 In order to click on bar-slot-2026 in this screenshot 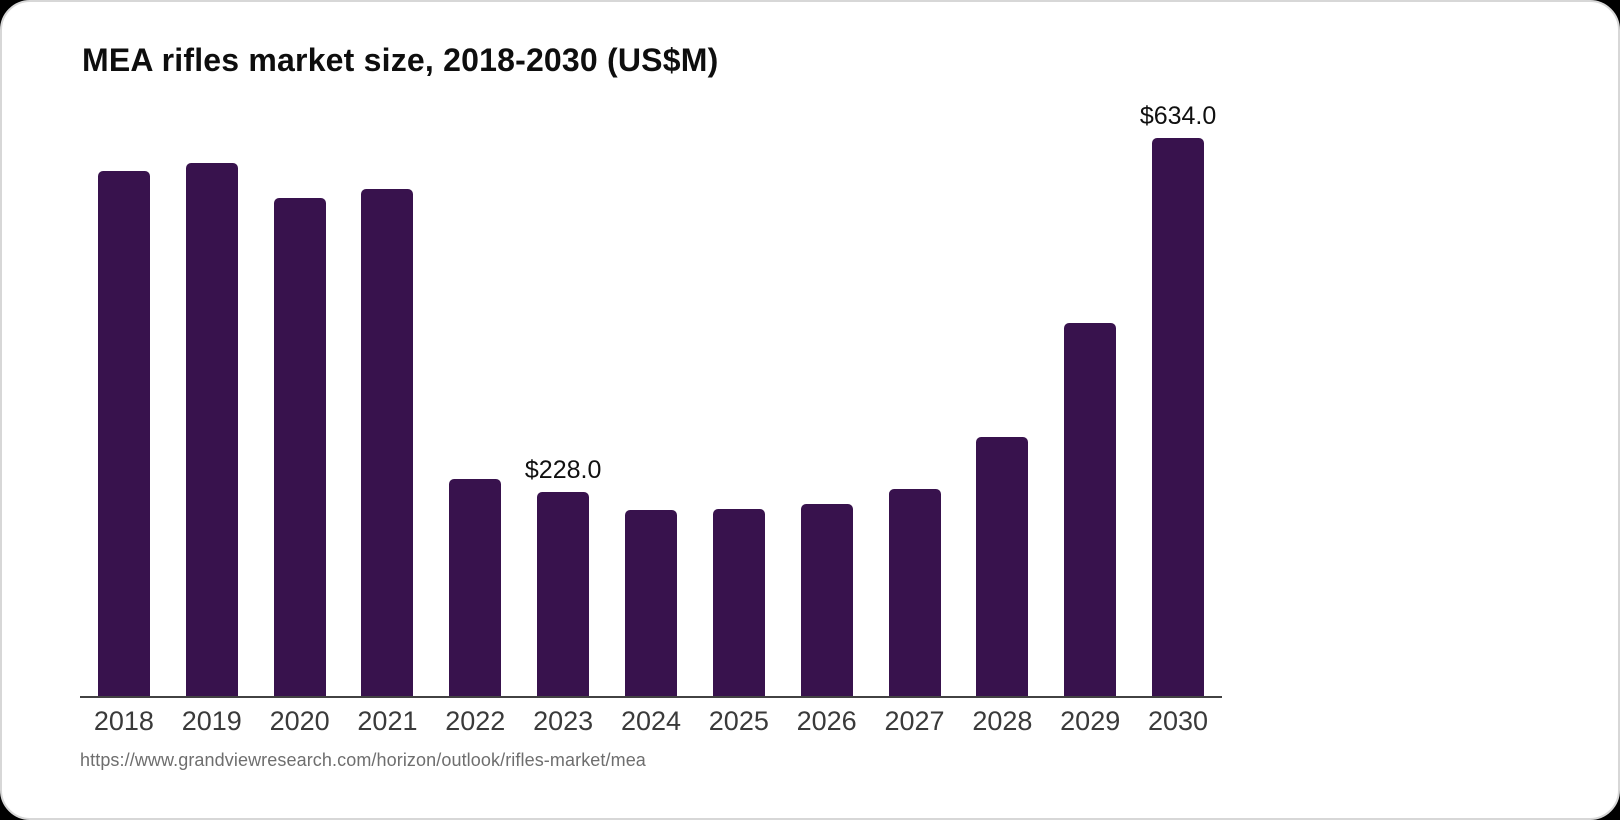, I will do `click(827, 399)`.